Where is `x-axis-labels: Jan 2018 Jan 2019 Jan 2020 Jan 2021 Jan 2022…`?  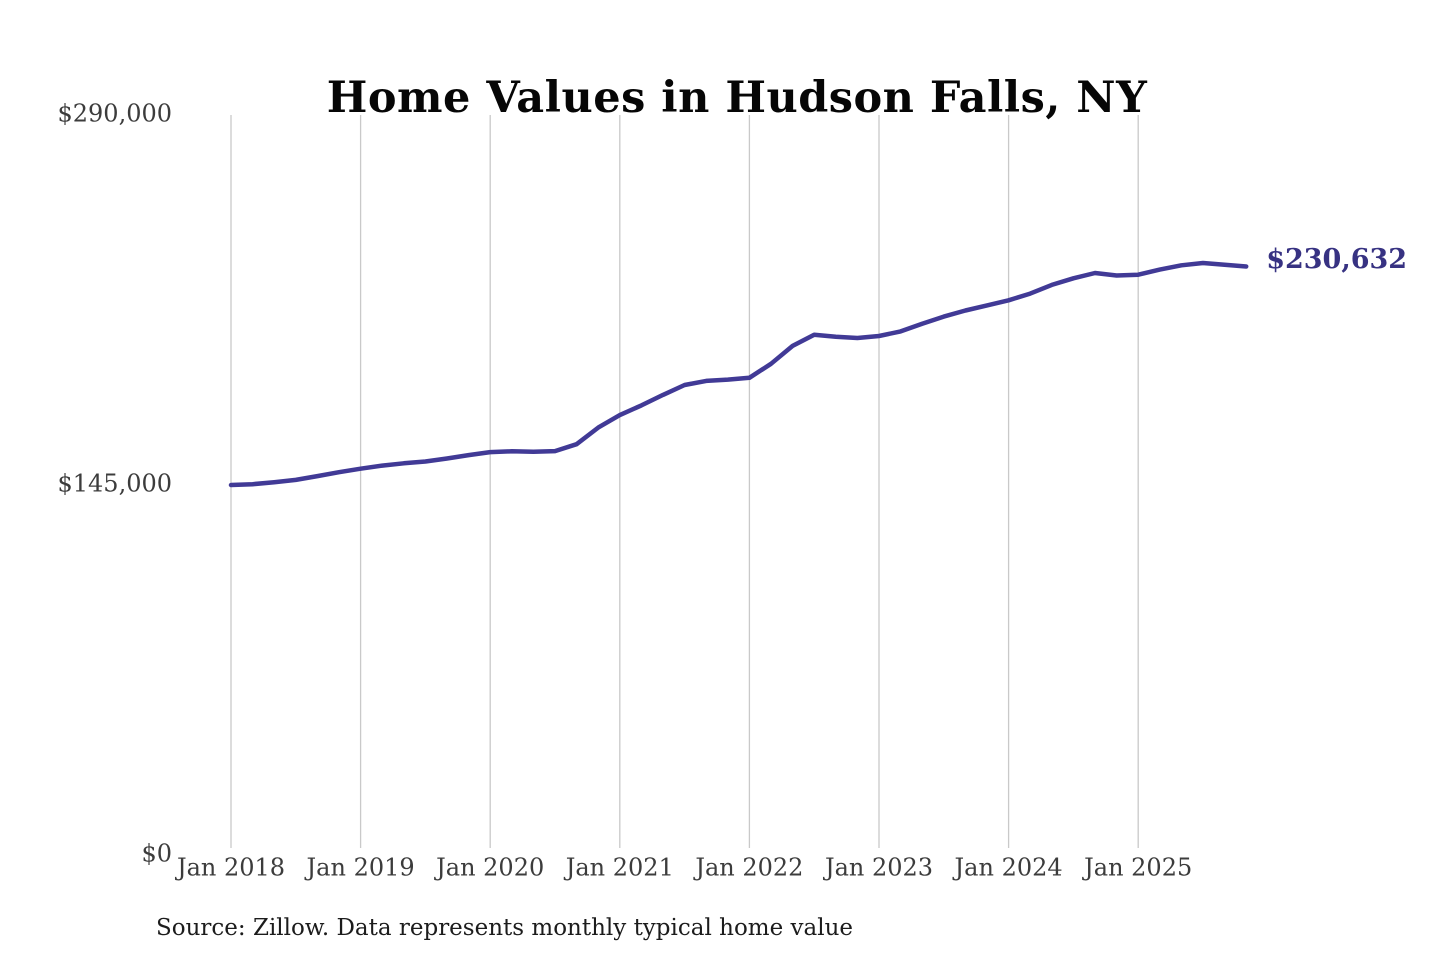 x-axis-labels: Jan 2018 Jan 2019 Jan 2020 Jan 2021 Jan 2022… is located at coordinates (683, 868).